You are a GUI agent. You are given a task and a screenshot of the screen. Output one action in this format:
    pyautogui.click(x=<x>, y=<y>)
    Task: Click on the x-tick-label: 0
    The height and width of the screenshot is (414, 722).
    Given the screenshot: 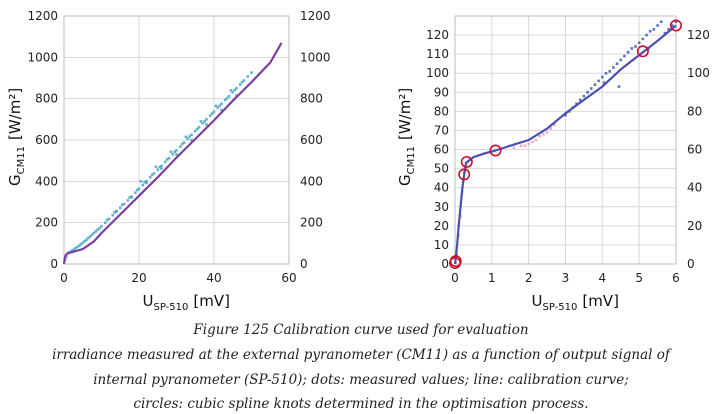 What is the action you would take?
    pyautogui.click(x=64, y=278)
    